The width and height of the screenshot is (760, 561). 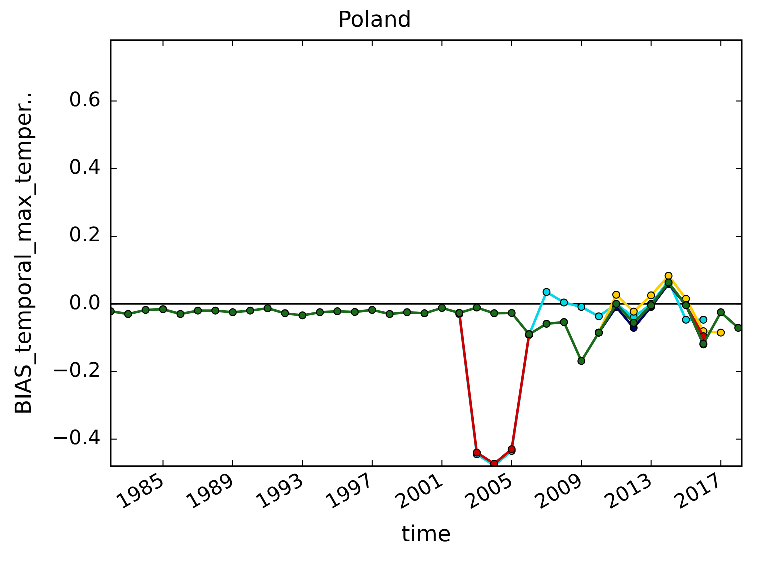 What do you see at coordinates (76, 438) in the screenshot?
I see `y-tick-label: −0.4` at bounding box center [76, 438].